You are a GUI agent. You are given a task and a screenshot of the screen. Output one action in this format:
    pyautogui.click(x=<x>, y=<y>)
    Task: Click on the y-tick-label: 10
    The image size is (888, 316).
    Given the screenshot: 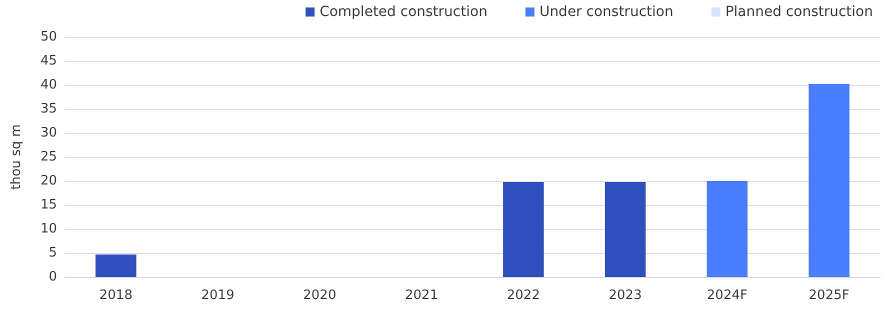 What is the action you would take?
    pyautogui.click(x=48, y=229)
    